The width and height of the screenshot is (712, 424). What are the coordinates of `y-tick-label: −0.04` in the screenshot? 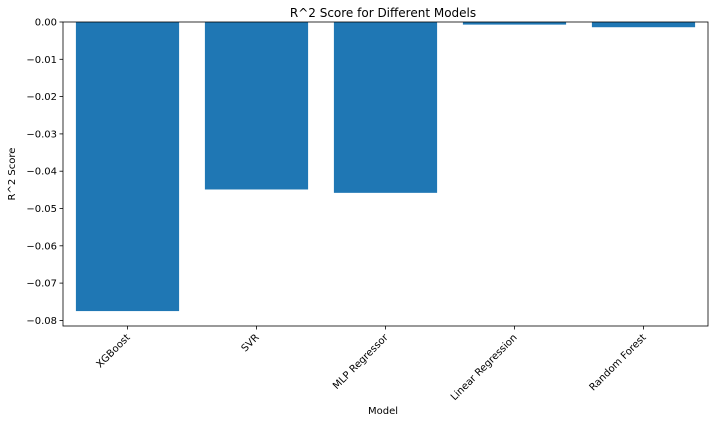 It's located at (41, 172).